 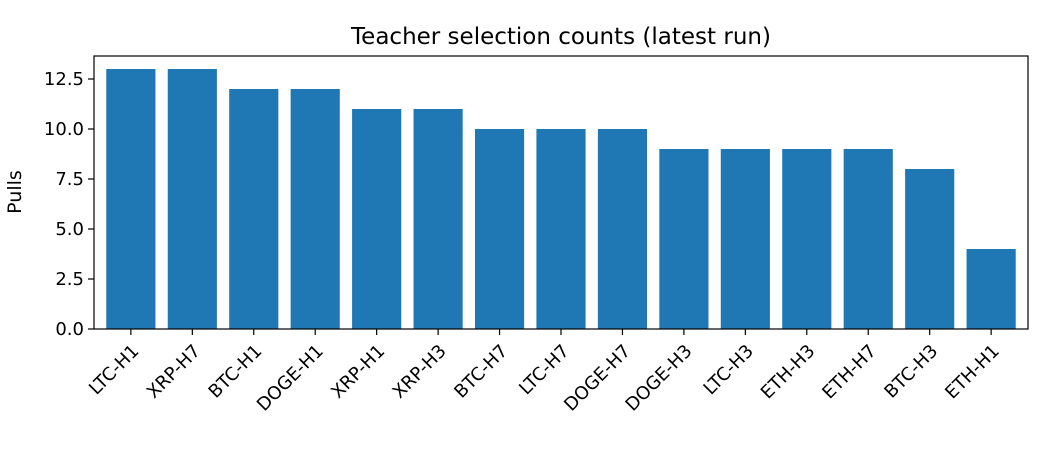 I want to click on x-tick-label: LTC-H3, so click(x=729, y=370).